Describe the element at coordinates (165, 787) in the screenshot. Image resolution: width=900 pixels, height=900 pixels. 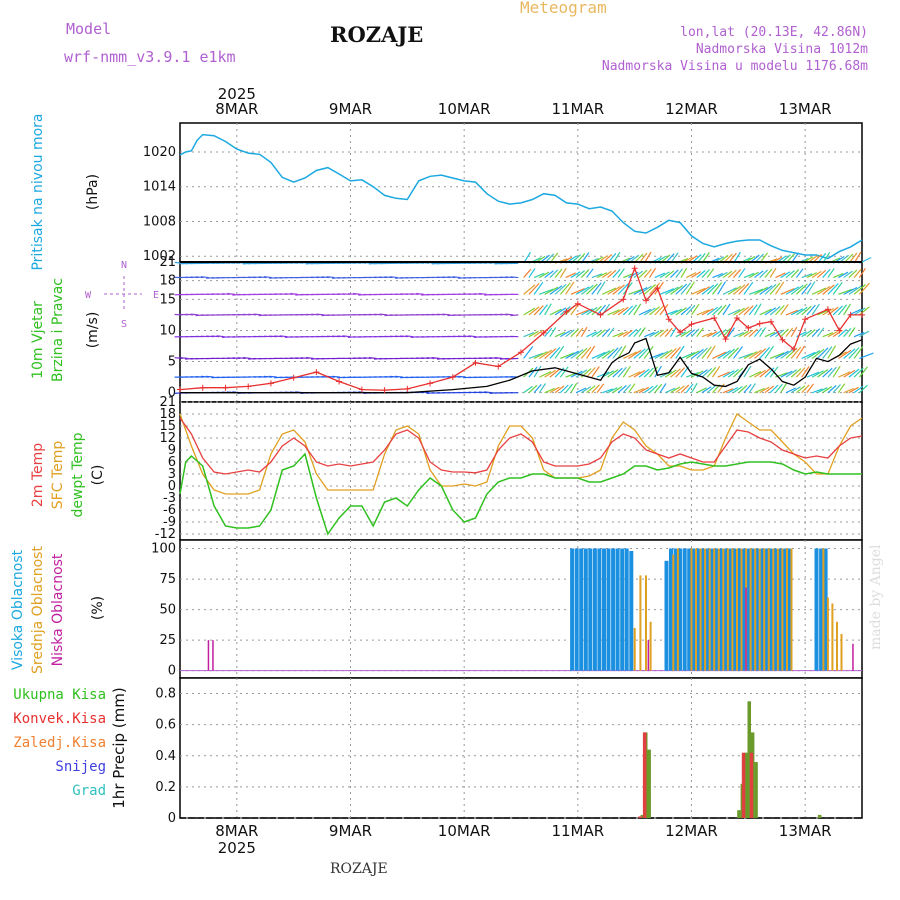
I see `y-tick-label: 0.2` at that location.